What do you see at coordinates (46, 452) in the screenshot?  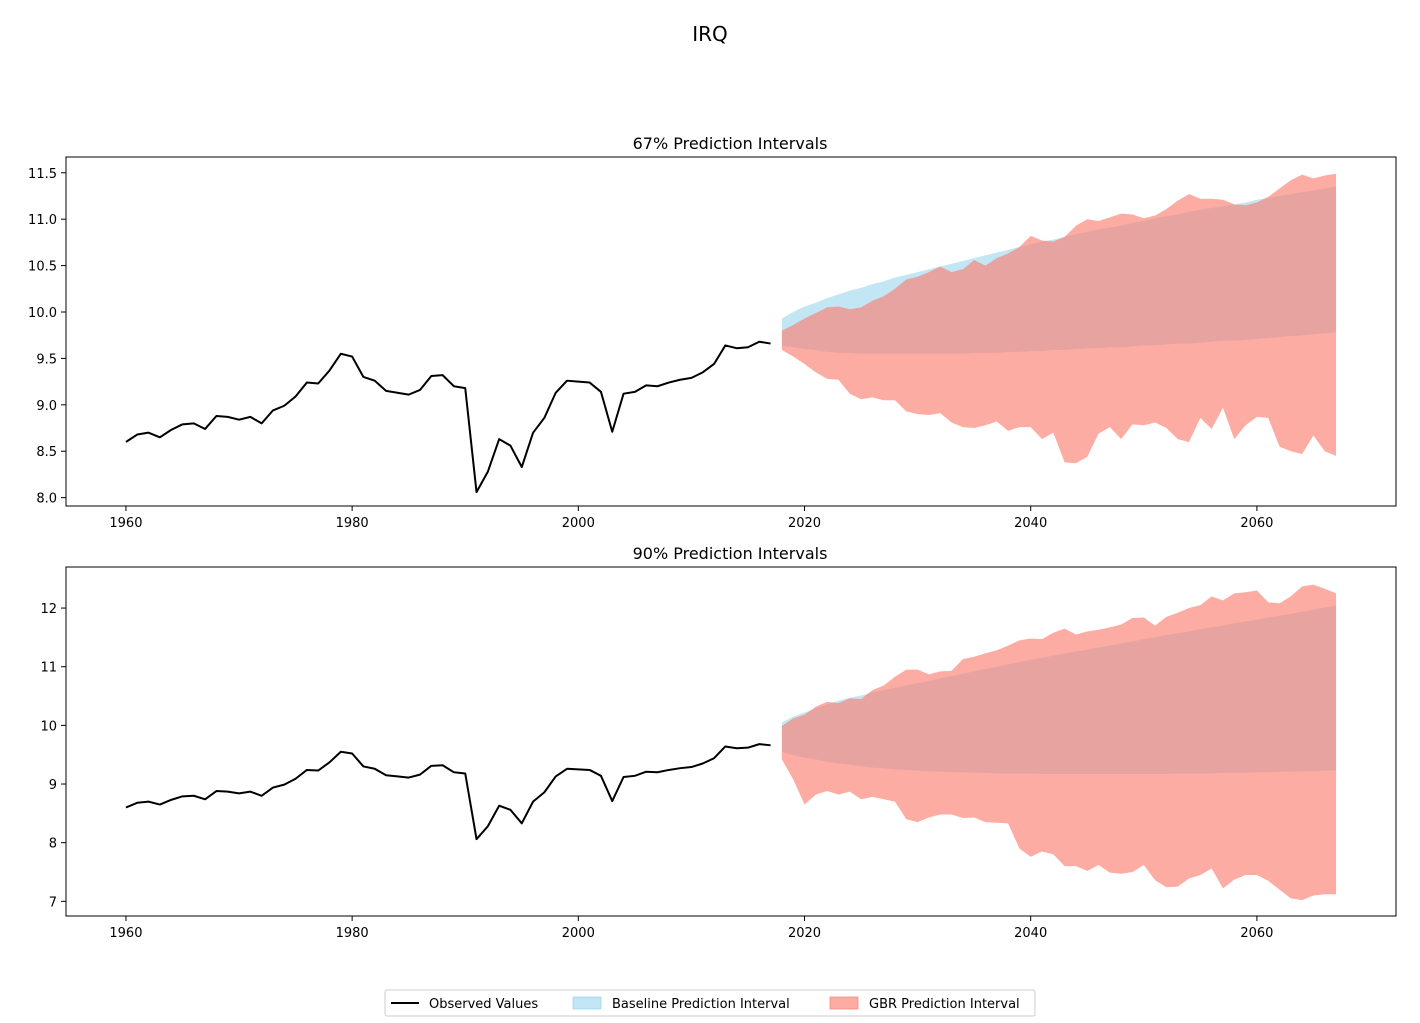 I see `y-tick-label: 8.5` at bounding box center [46, 452].